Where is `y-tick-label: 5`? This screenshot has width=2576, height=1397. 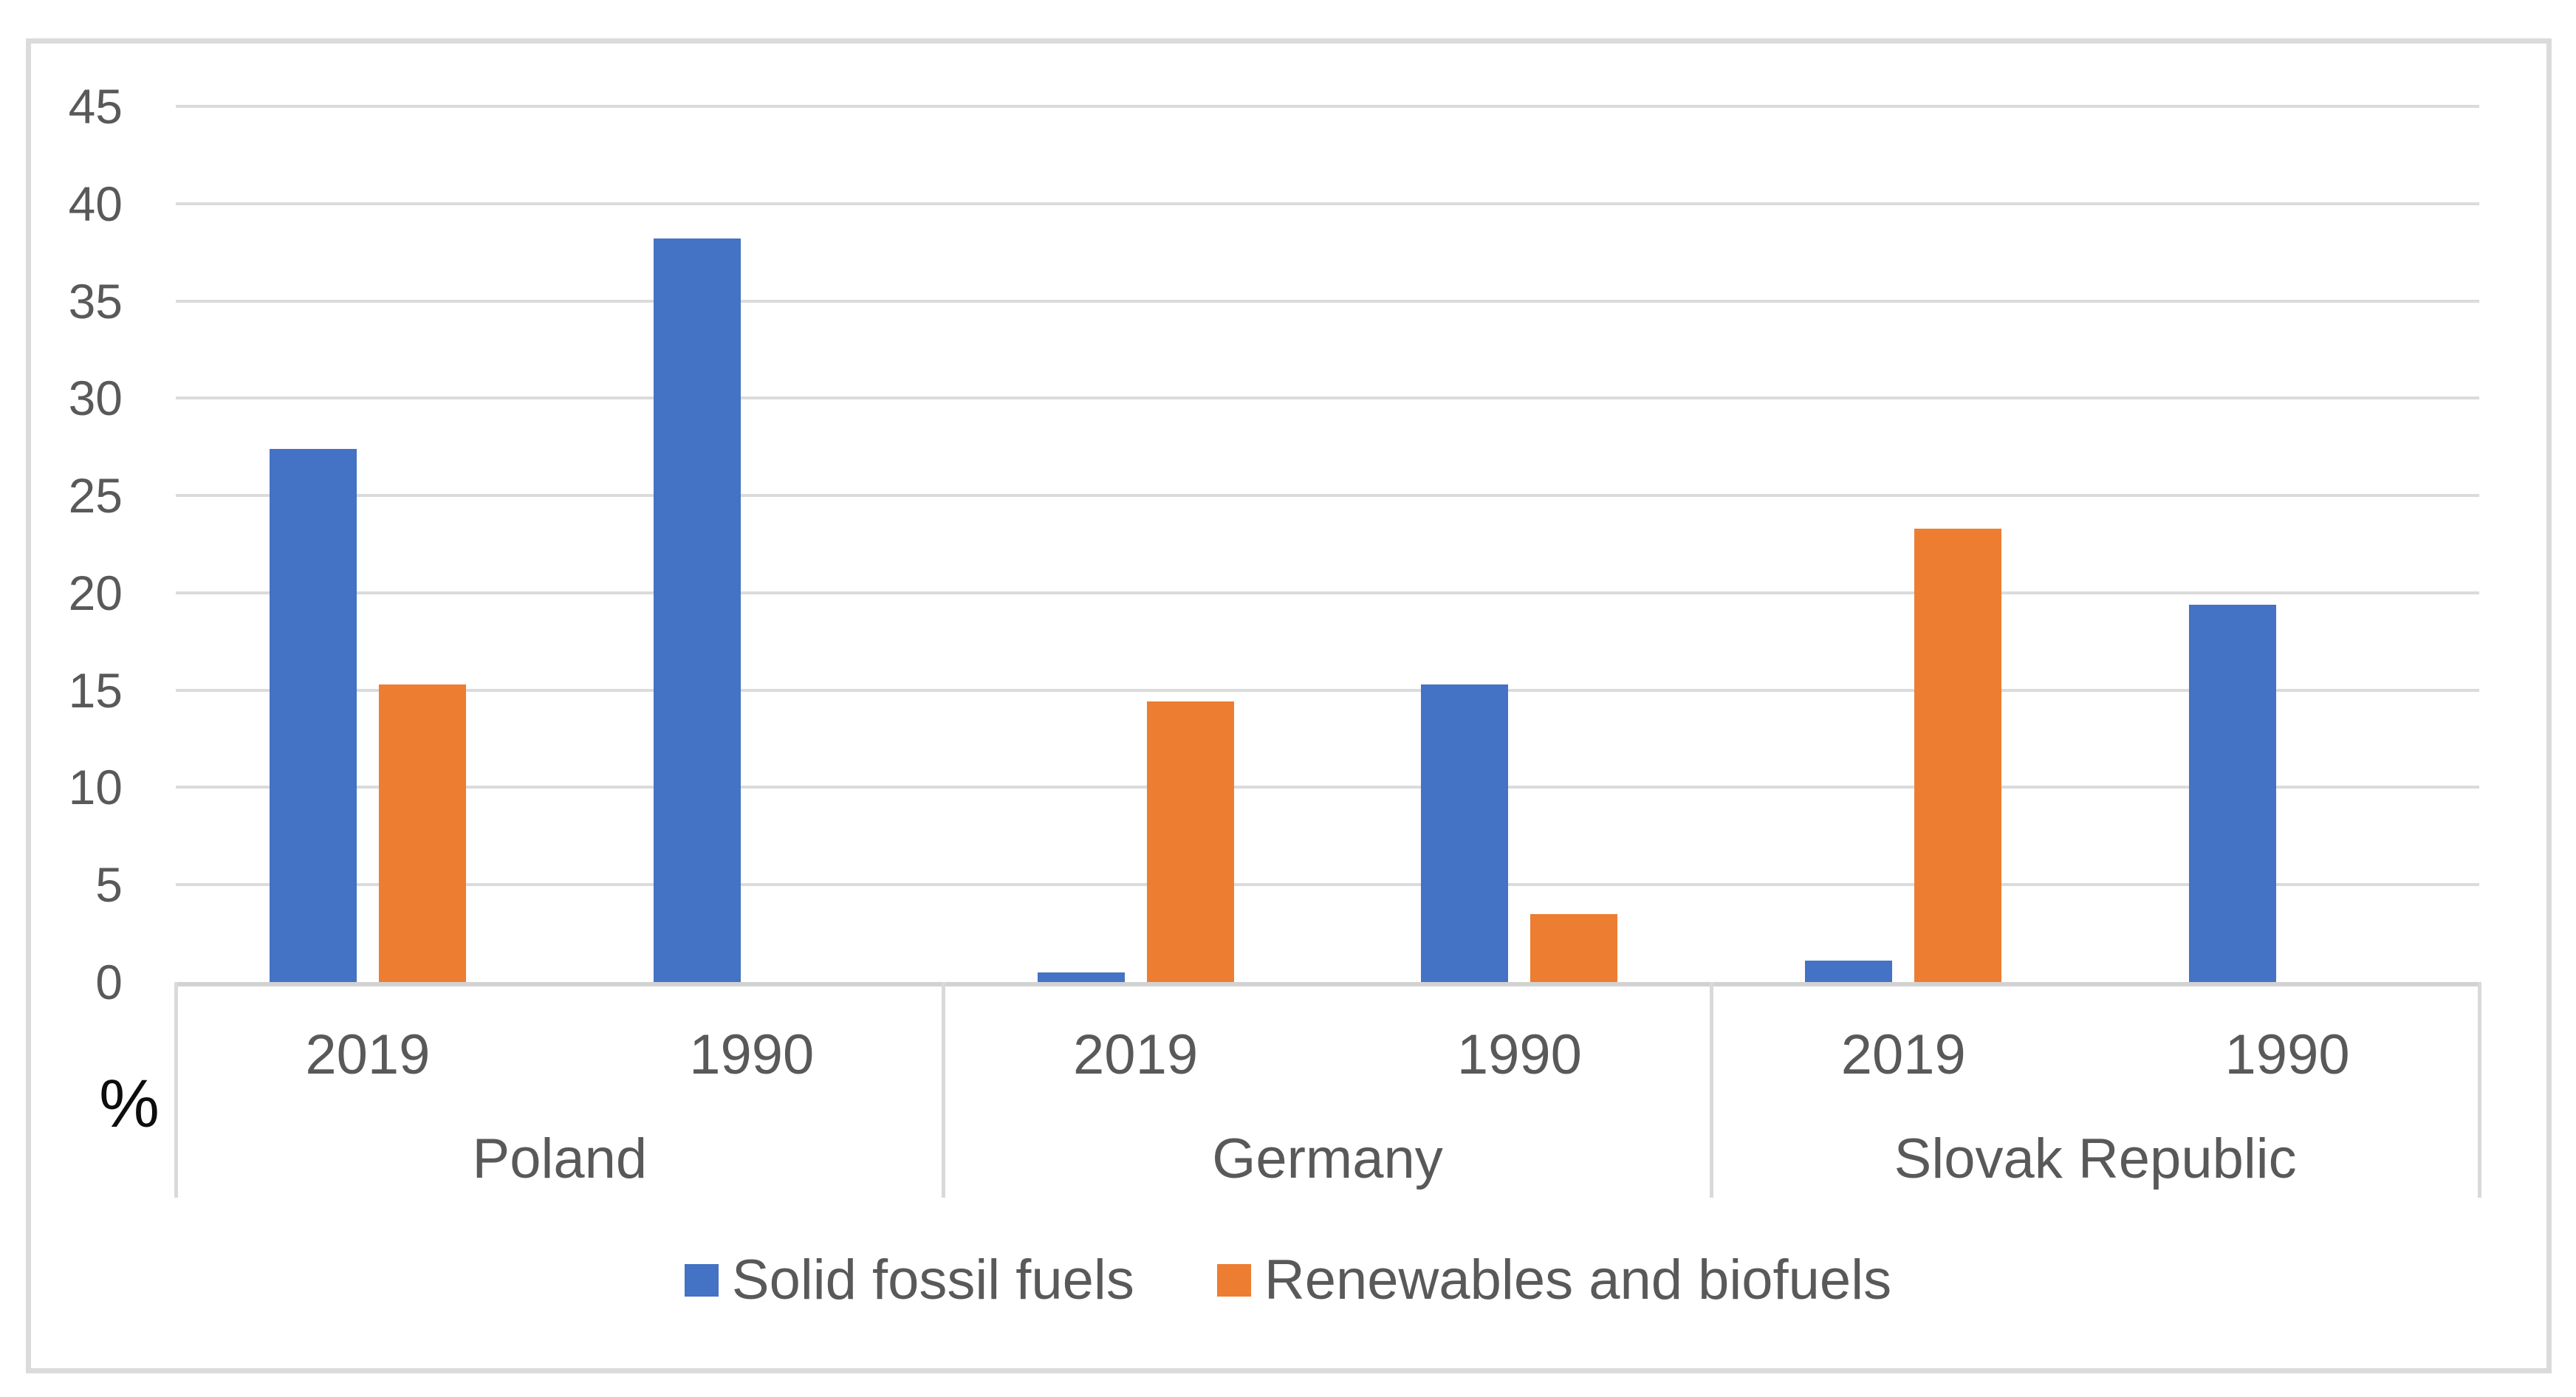
y-tick-label: 5 is located at coordinates (109, 885).